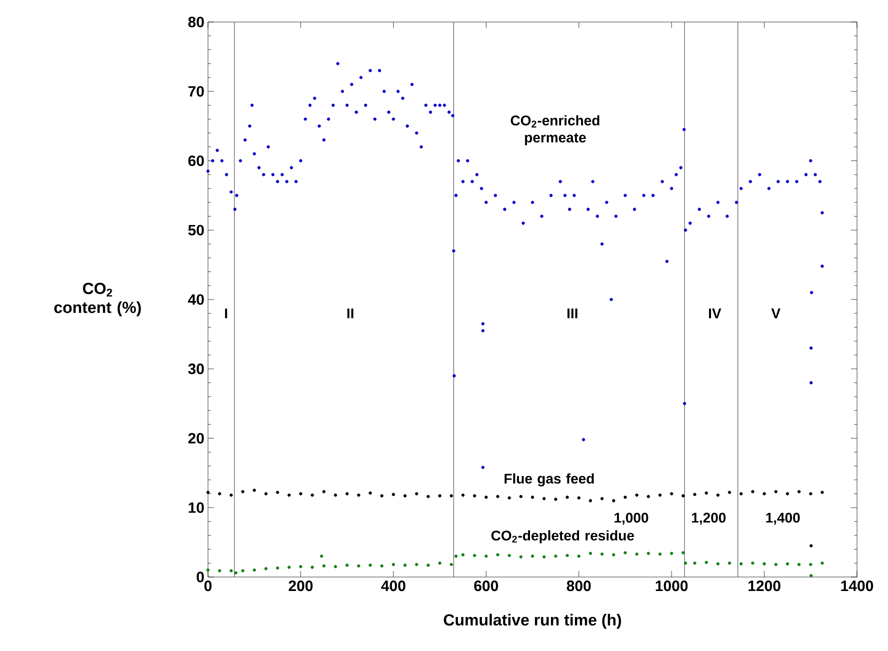  I want to click on annotation: 1,200, so click(709, 518).